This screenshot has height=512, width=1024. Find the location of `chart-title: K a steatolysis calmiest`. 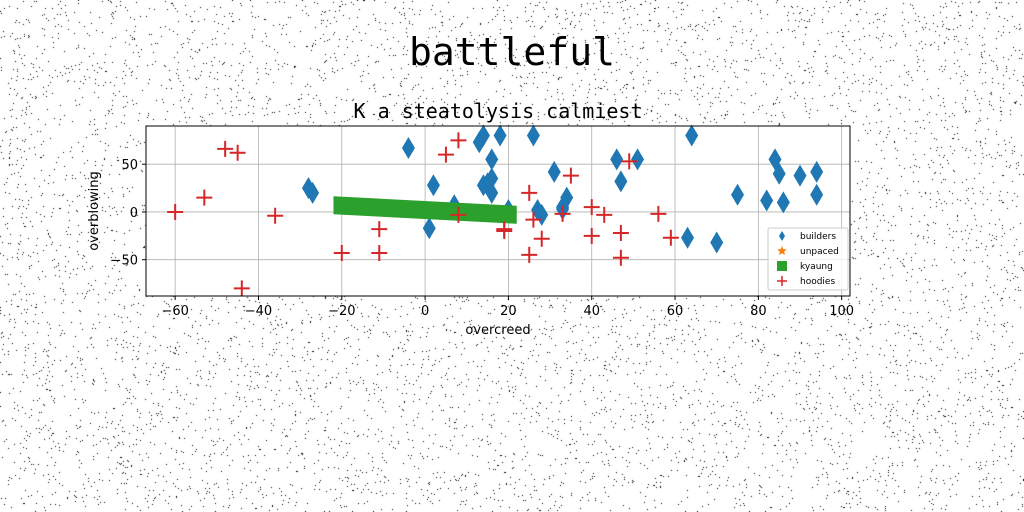

chart-title: K a steatolysis calmiest is located at coordinates (498, 111).